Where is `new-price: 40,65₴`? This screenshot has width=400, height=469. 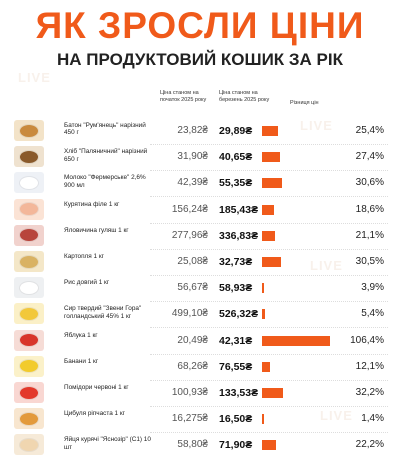 new-price: 40,65₴ is located at coordinates (236, 157).